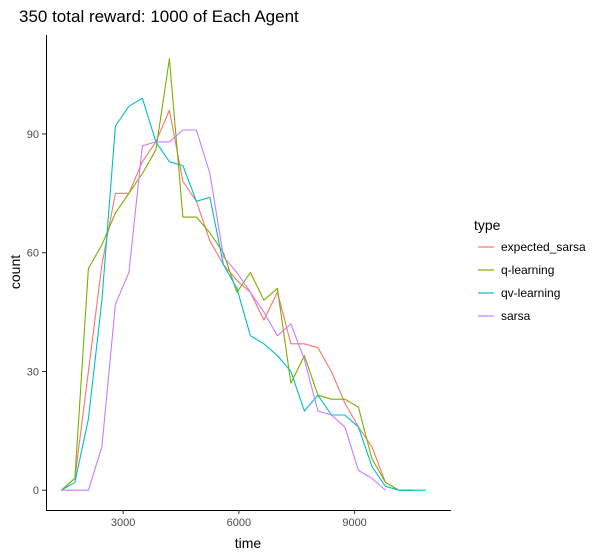  What do you see at coordinates (33, 254) in the screenshot?
I see `y-tick-label: 60` at bounding box center [33, 254].